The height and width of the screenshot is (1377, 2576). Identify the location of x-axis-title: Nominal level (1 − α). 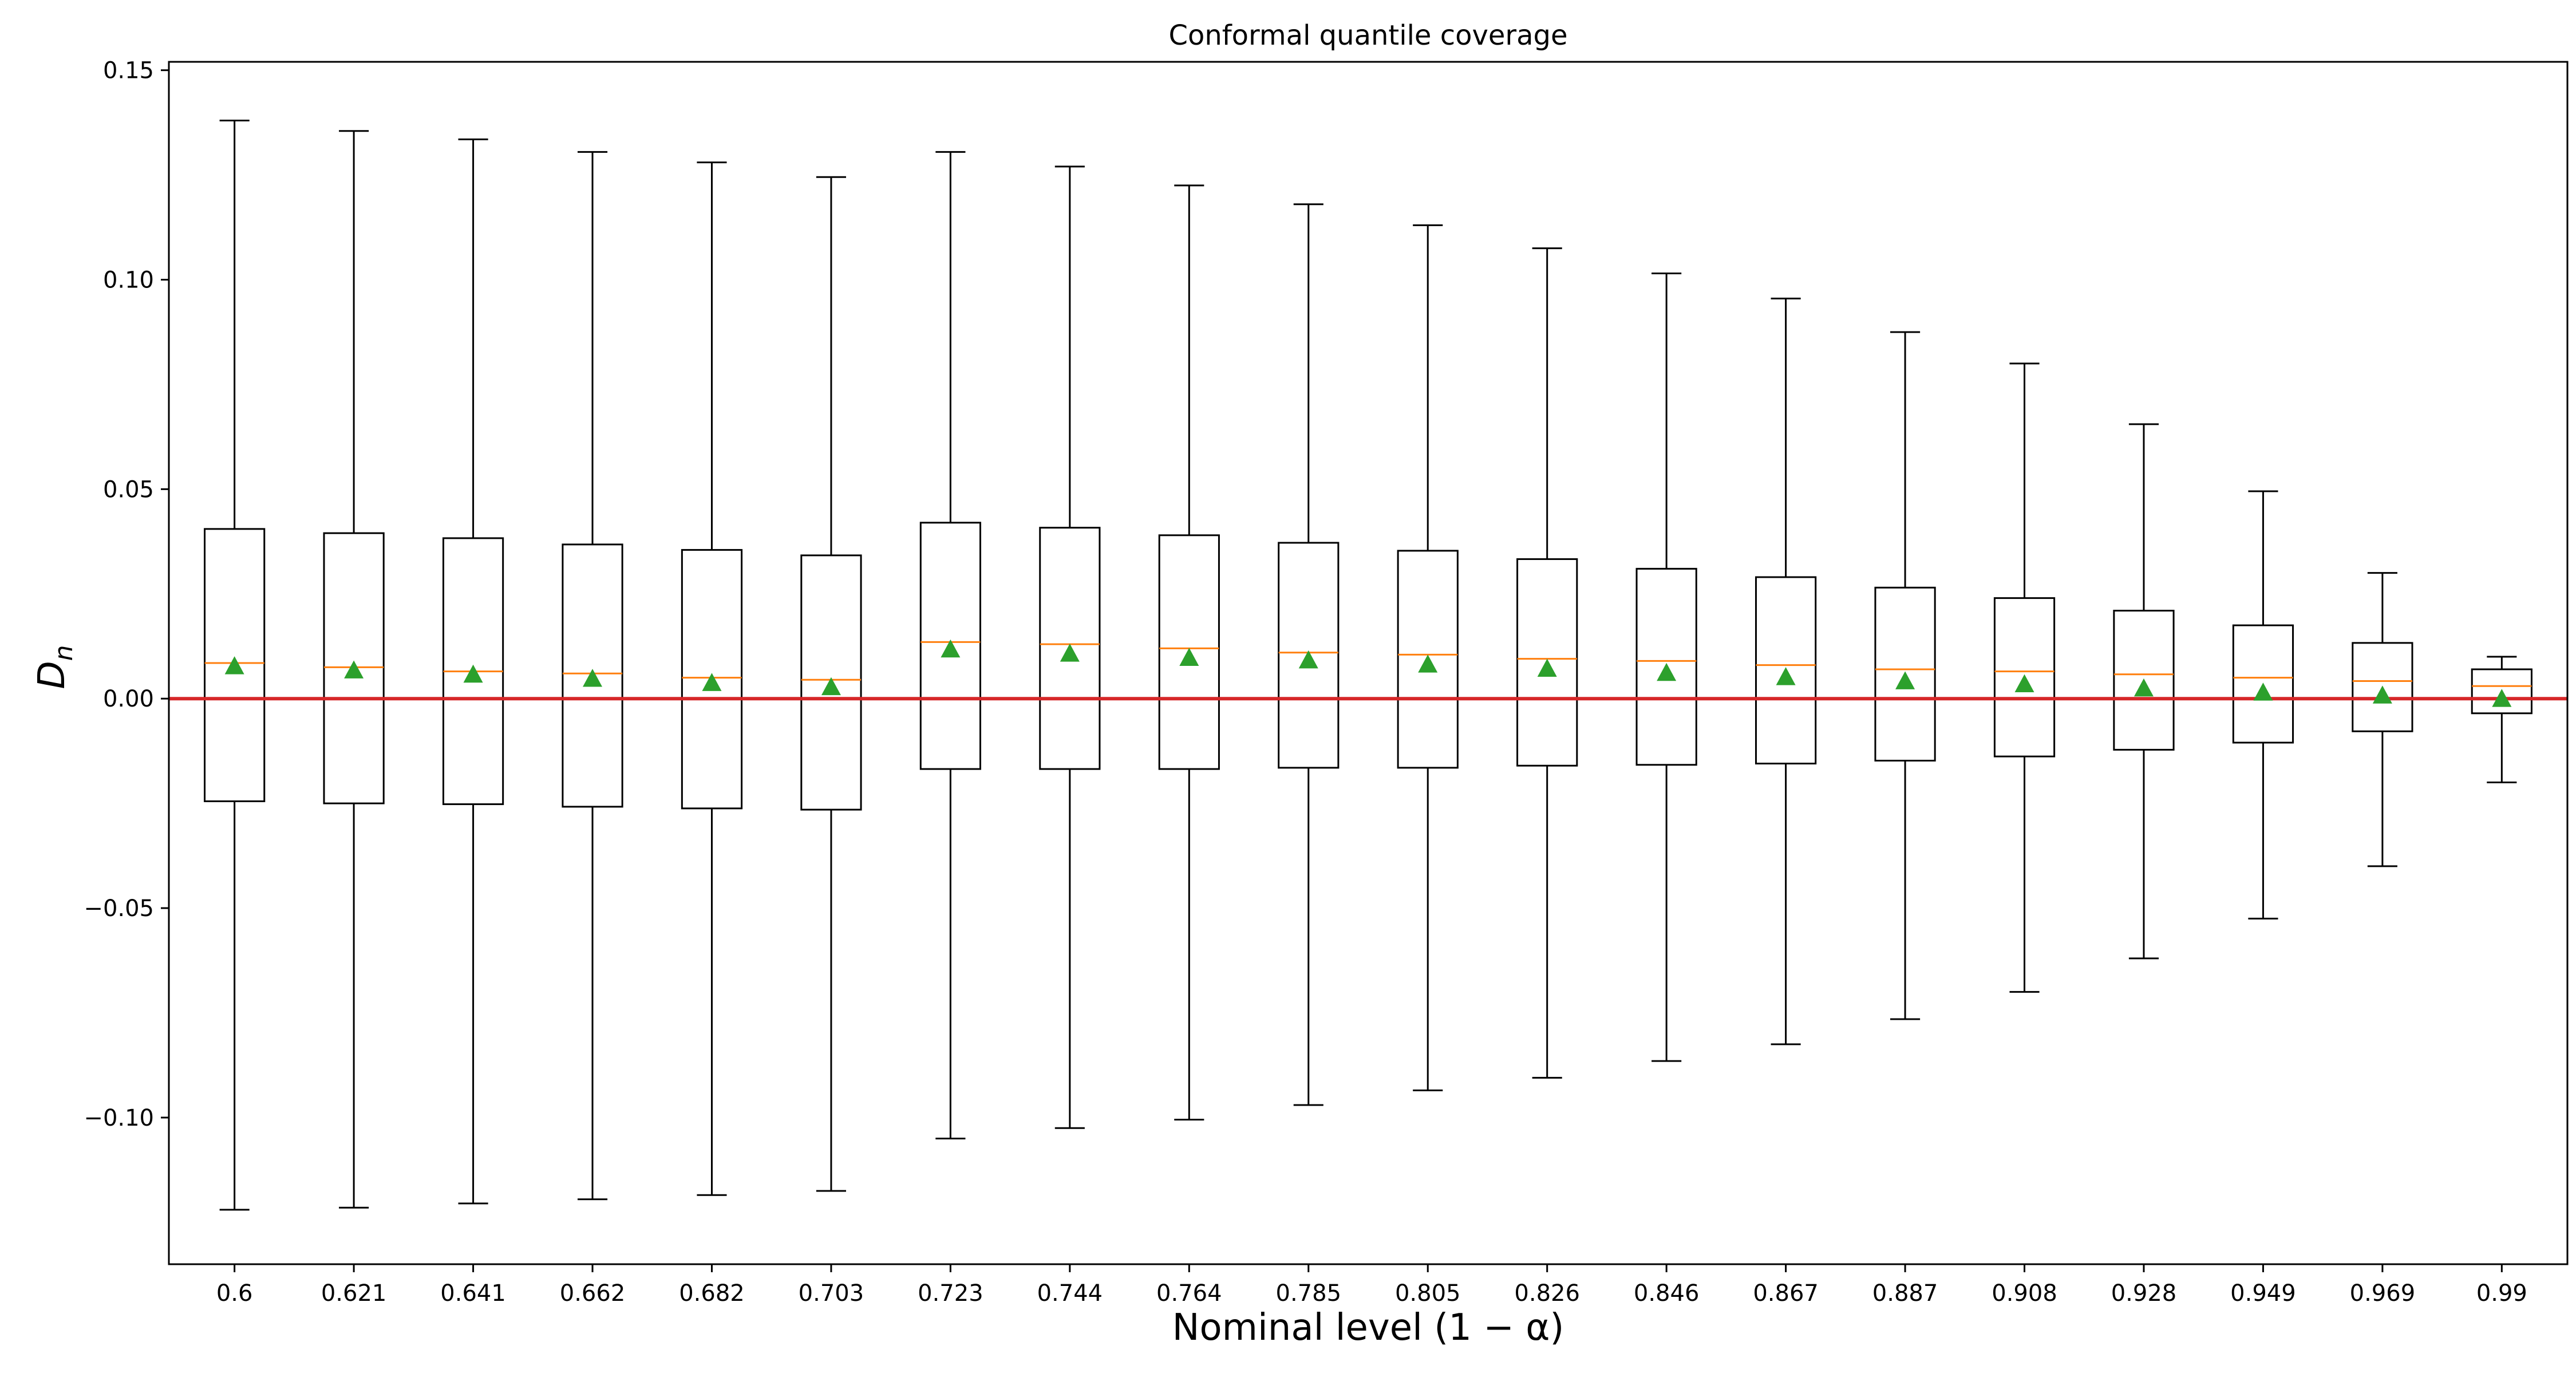
(1368, 1328).